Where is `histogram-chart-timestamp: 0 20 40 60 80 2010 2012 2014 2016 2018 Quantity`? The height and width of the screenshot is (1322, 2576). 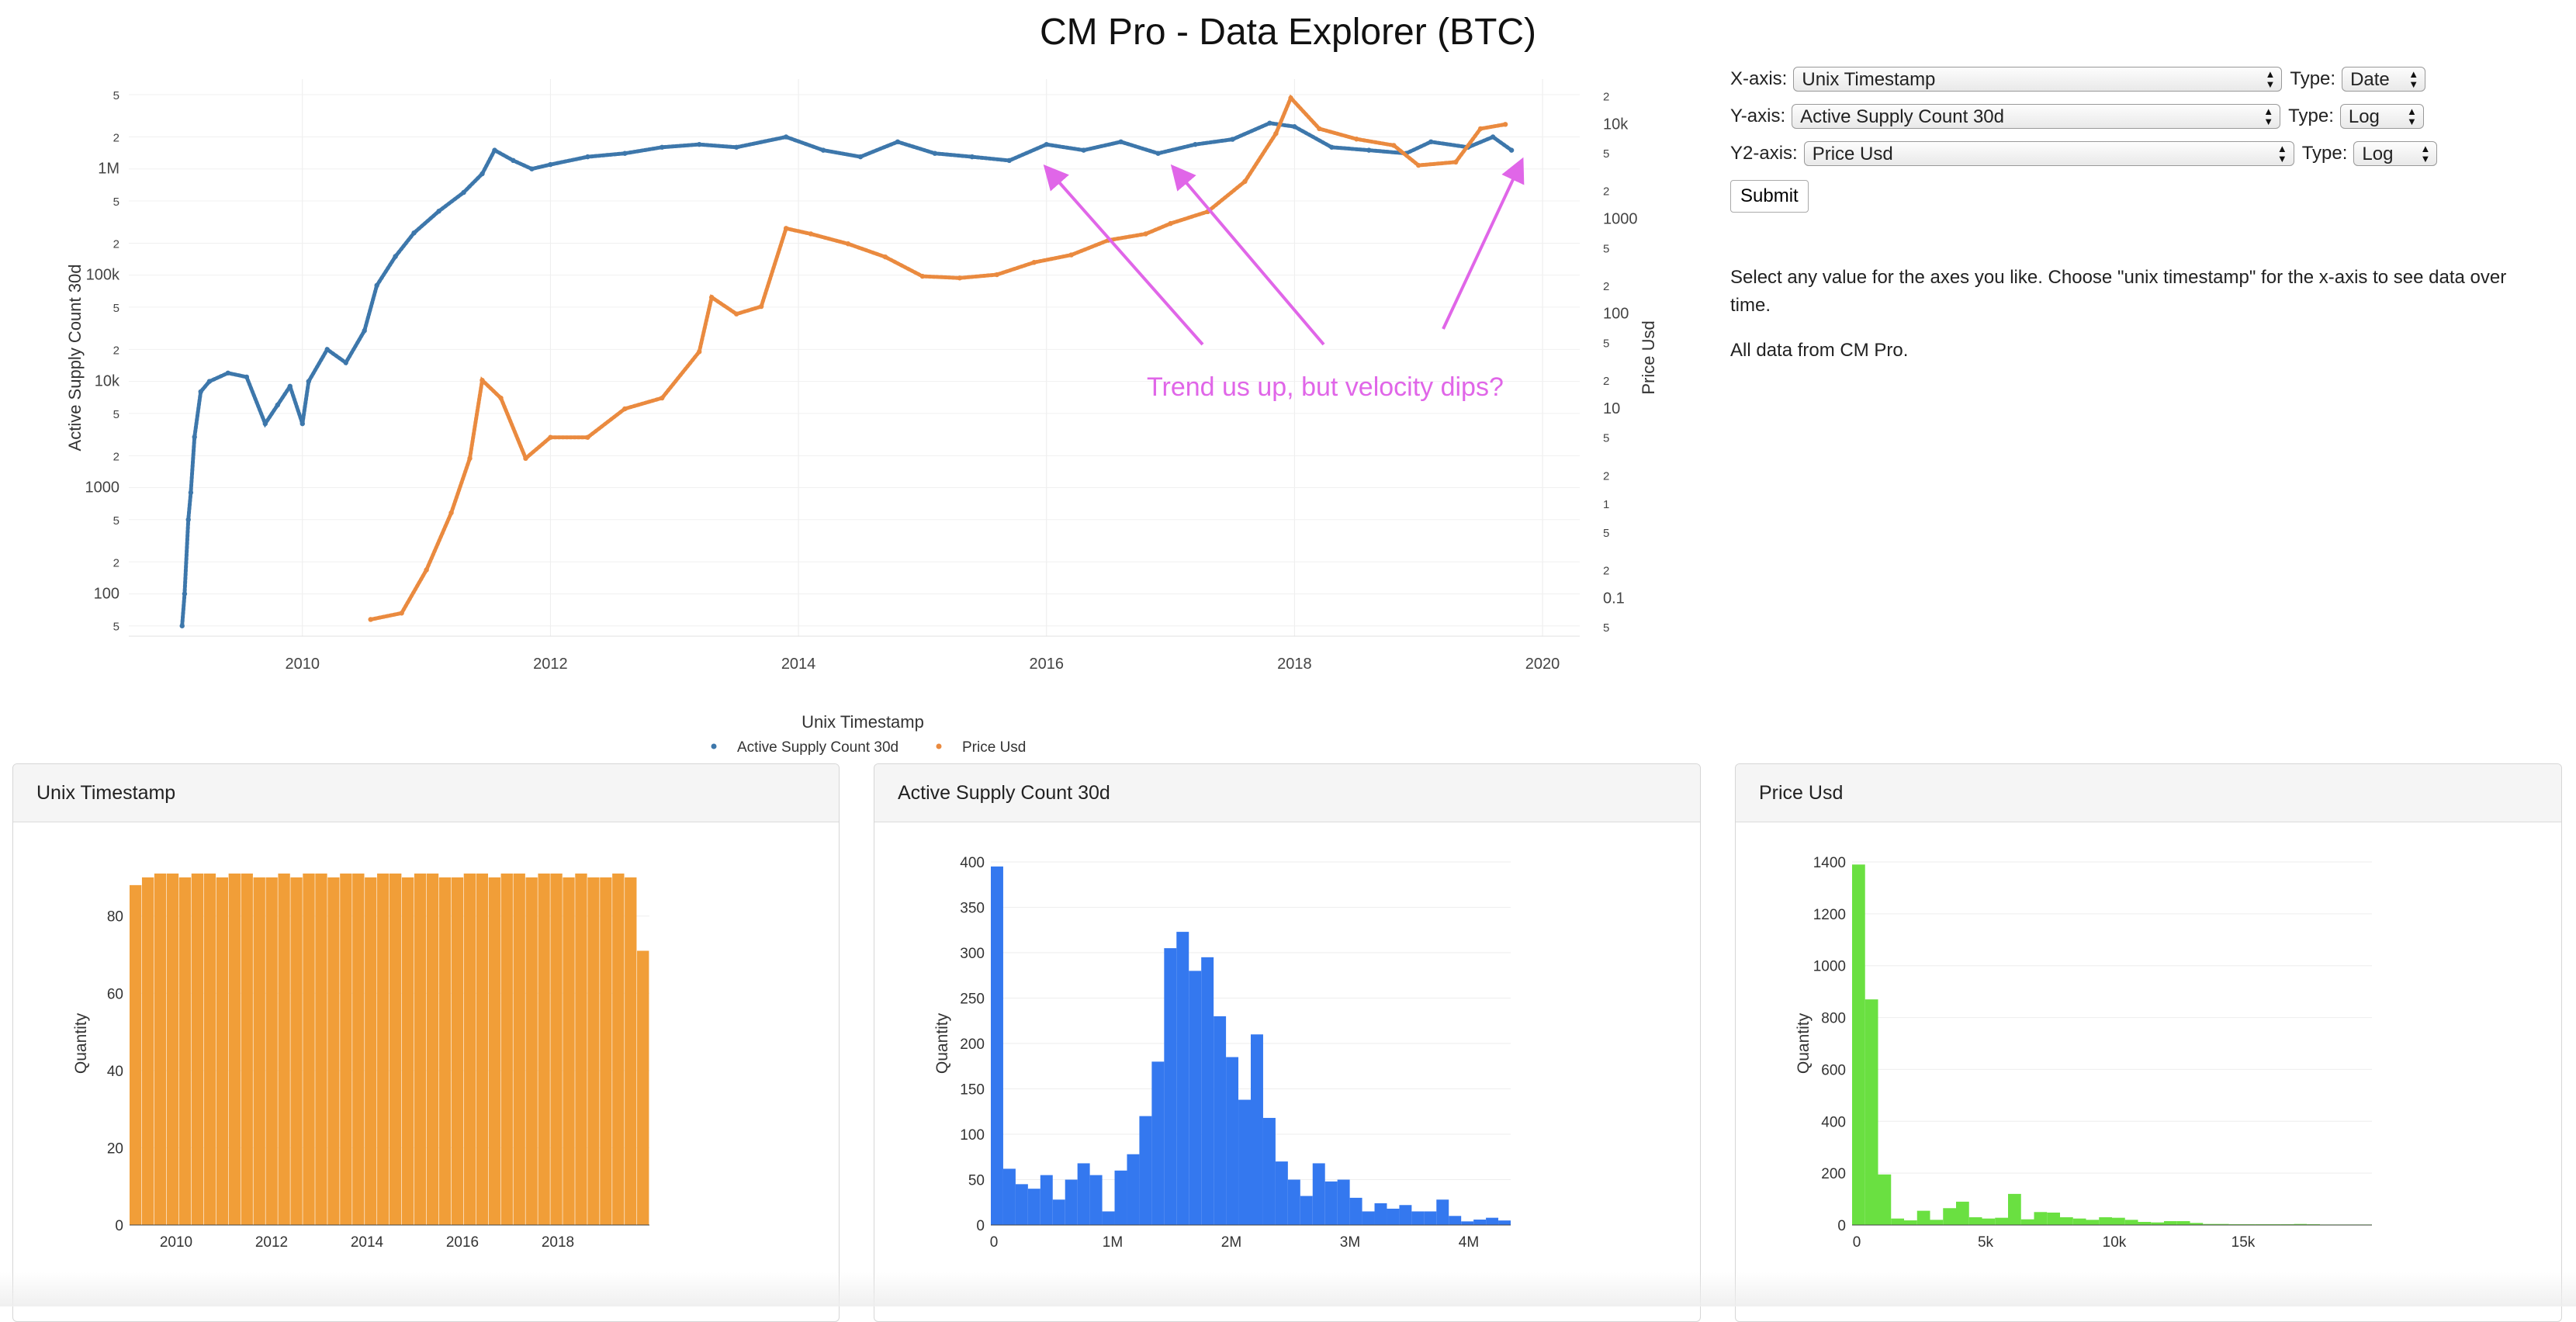
histogram-chart-timestamp: 0 20 40 60 80 2010 2012 2014 2016 2018 Quantity is located at coordinates (426, 1063).